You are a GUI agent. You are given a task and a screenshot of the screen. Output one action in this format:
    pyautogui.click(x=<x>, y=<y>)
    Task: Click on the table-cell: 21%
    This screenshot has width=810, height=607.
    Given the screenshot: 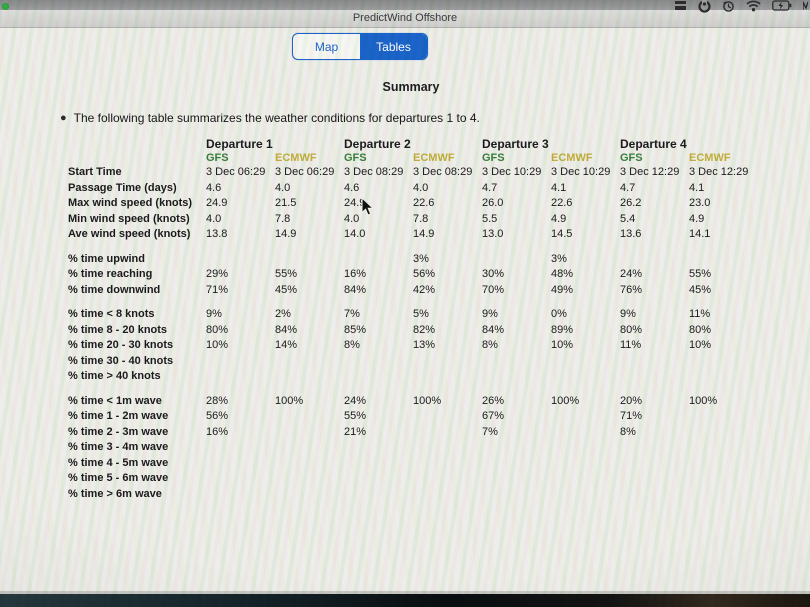 What is the action you would take?
    pyautogui.click(x=355, y=431)
    